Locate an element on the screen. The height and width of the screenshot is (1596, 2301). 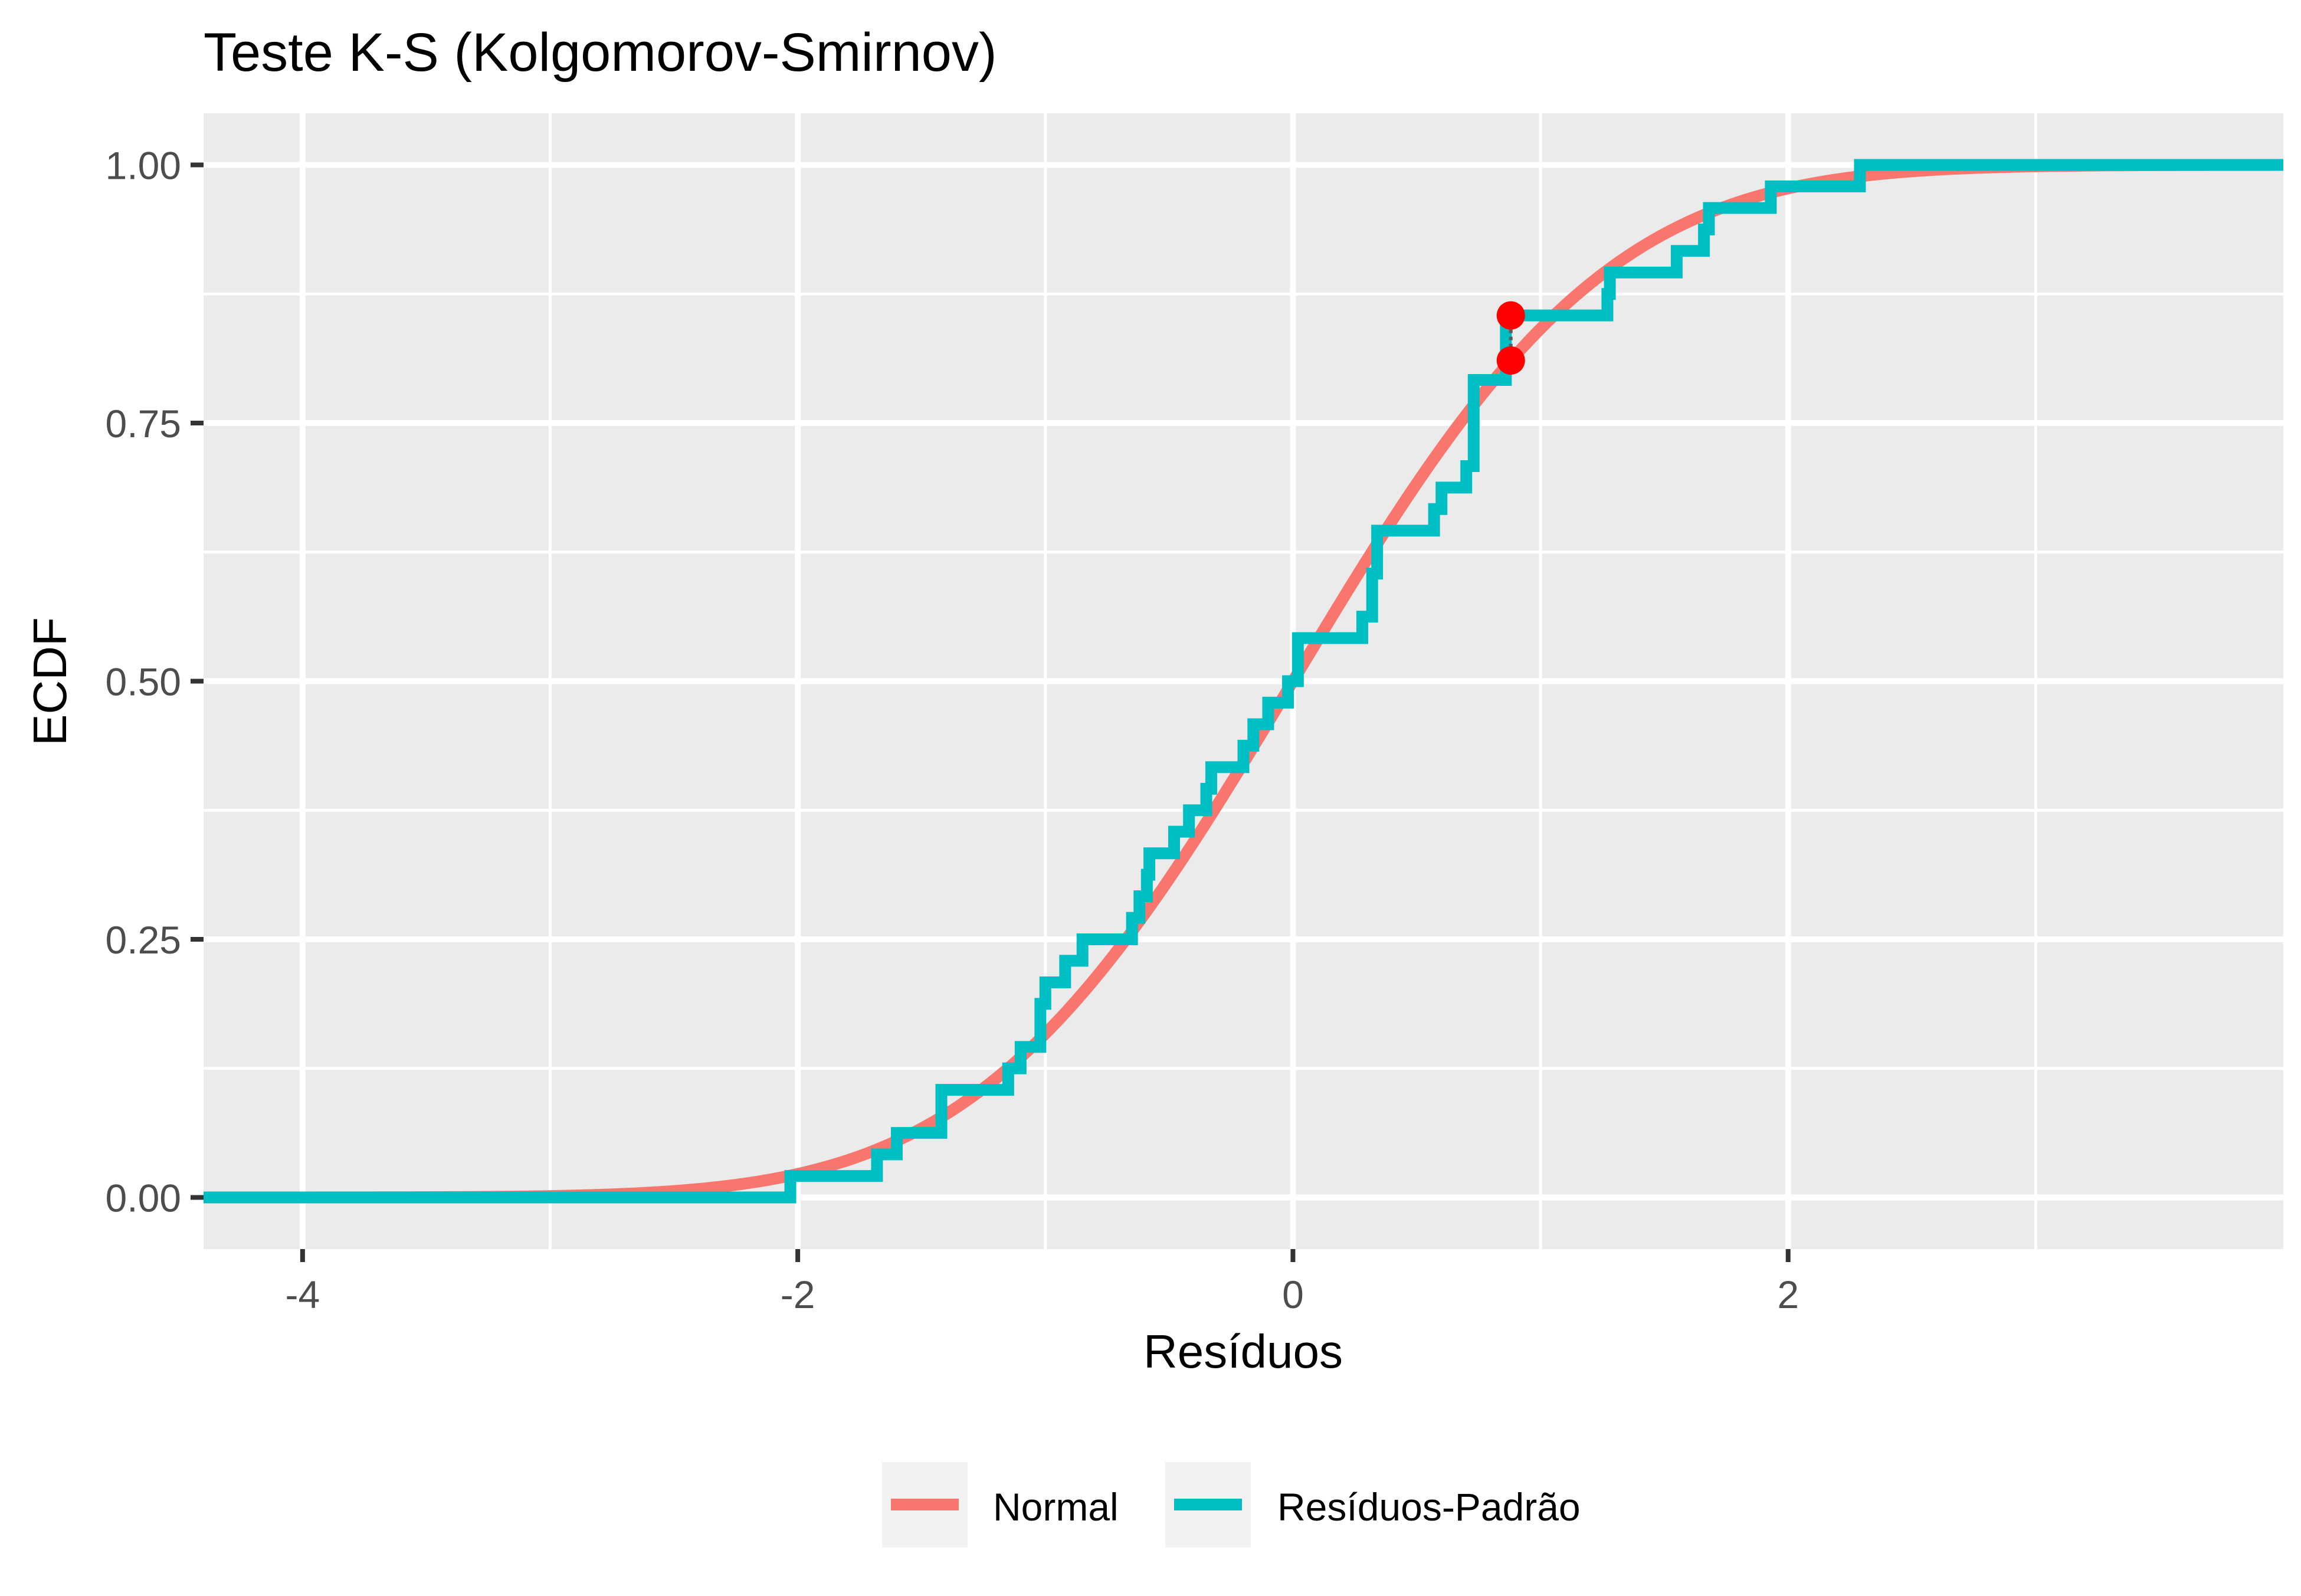
ks-point-normal is located at coordinates (1510, 360).